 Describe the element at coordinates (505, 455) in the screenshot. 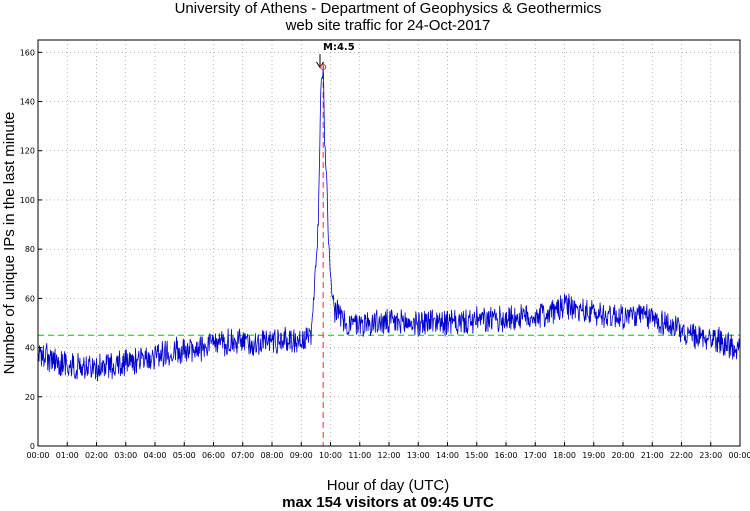

I see `x-tick-label: 16:00` at that location.